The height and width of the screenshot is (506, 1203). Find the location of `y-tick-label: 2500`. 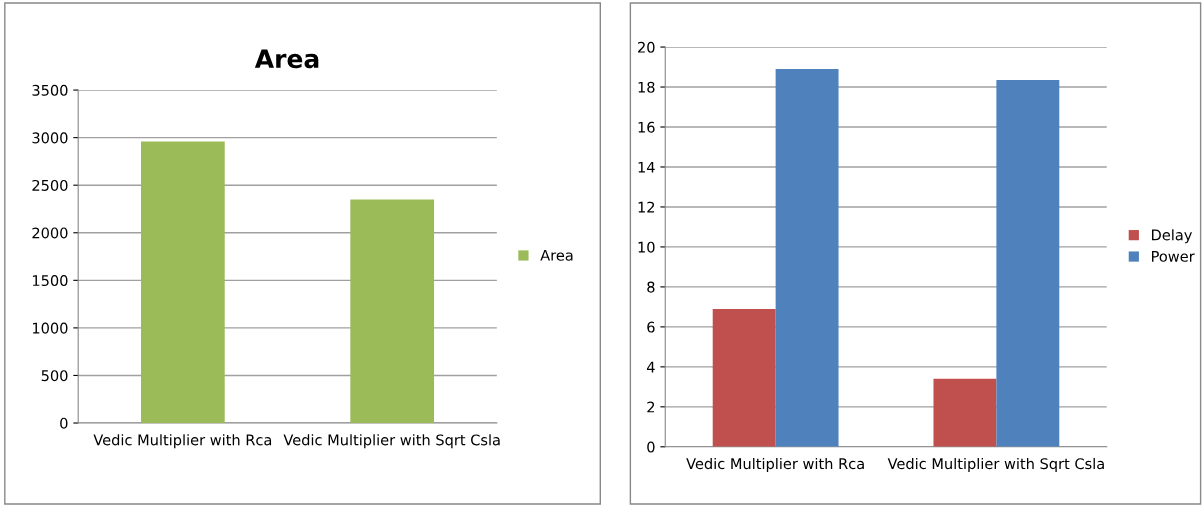

y-tick-label: 2500 is located at coordinates (50, 185).